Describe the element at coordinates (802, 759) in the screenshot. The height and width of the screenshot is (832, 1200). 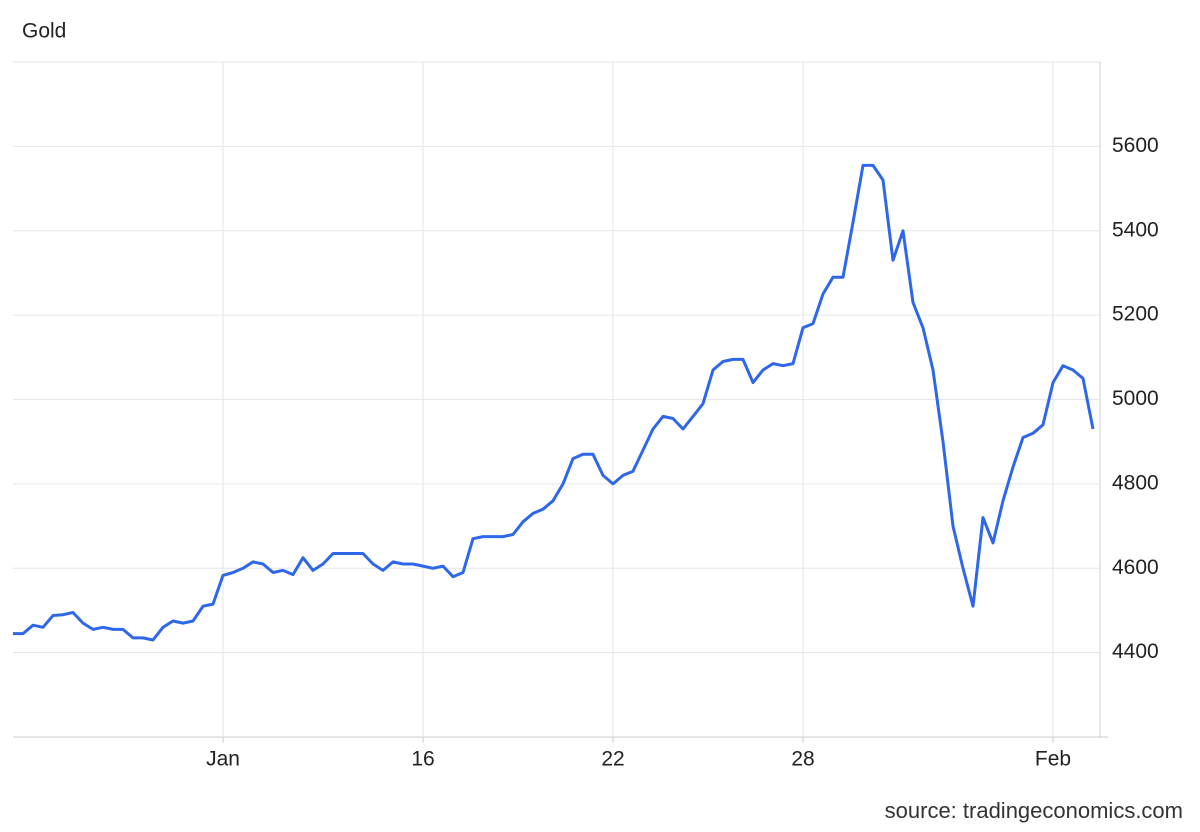
I see `x-tick-label: 28` at that location.